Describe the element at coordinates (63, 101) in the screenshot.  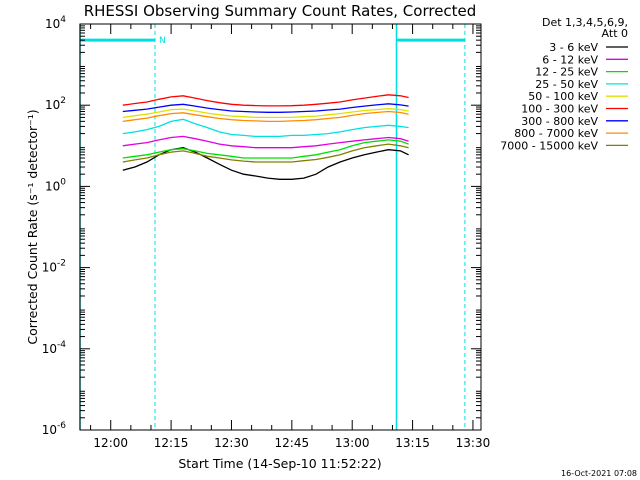
I see `y-tick-exponent: 2` at that location.